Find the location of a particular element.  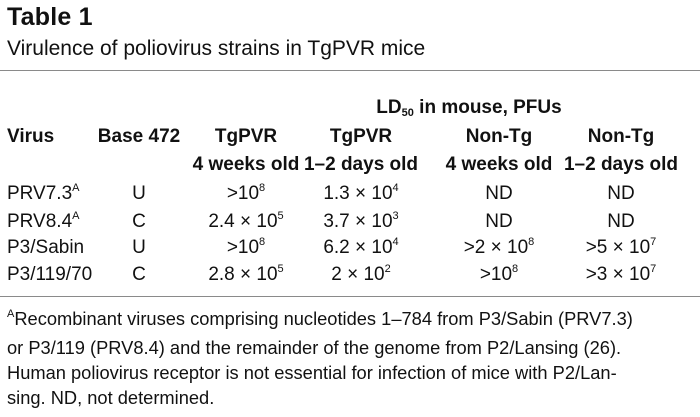

header-c4-line2: 1–2 days old is located at coordinates (621, 164).